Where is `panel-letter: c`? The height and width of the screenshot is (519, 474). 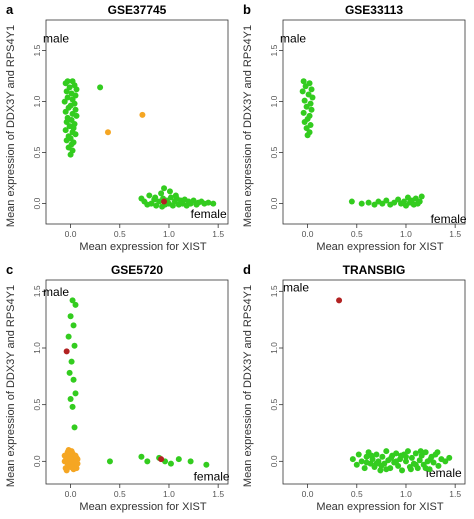 panel-letter: c is located at coordinates (9, 269).